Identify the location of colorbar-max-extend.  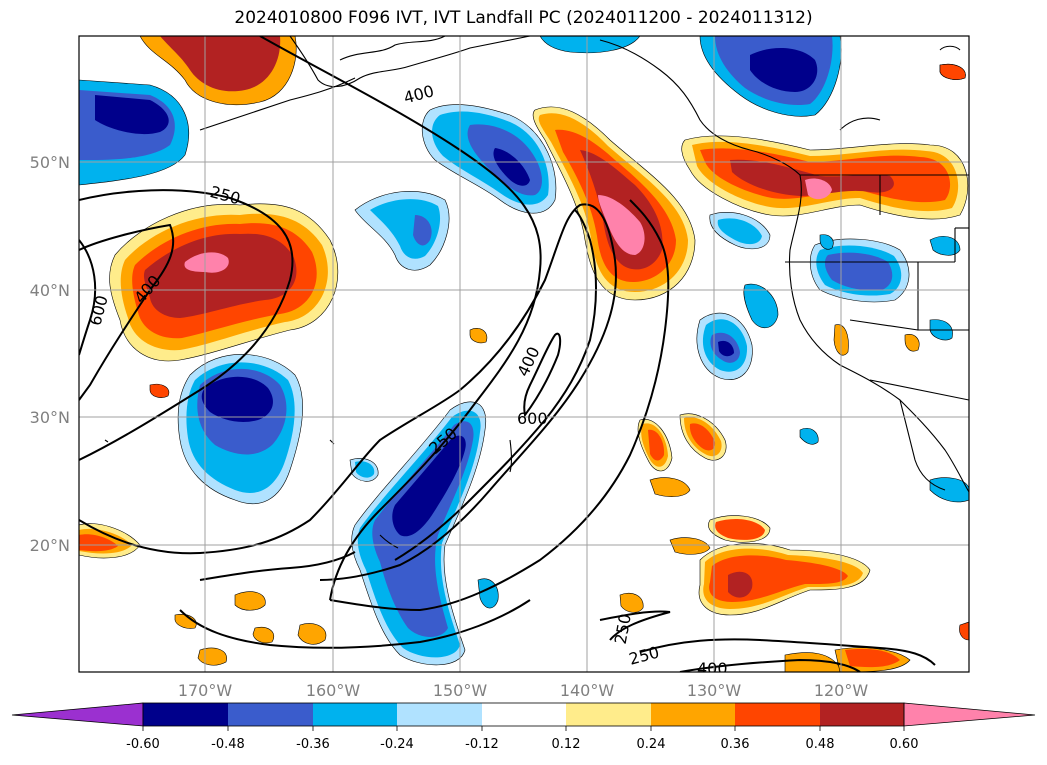
(969, 714).